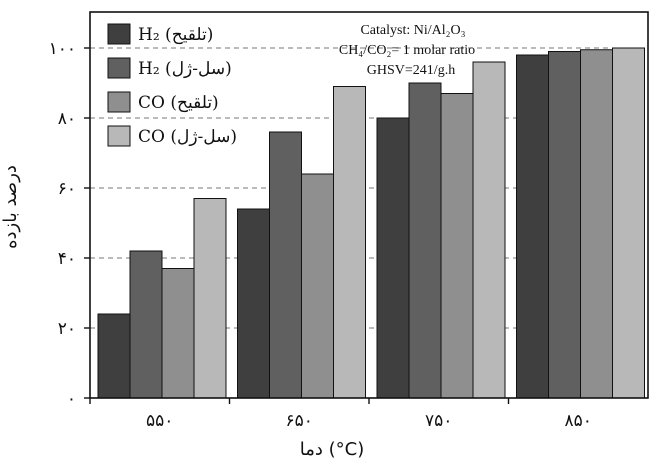 The width and height of the screenshot is (652, 461). What do you see at coordinates (175, 35) in the screenshot?
I see `legend-label: H₂ (تلقیح)` at bounding box center [175, 35].